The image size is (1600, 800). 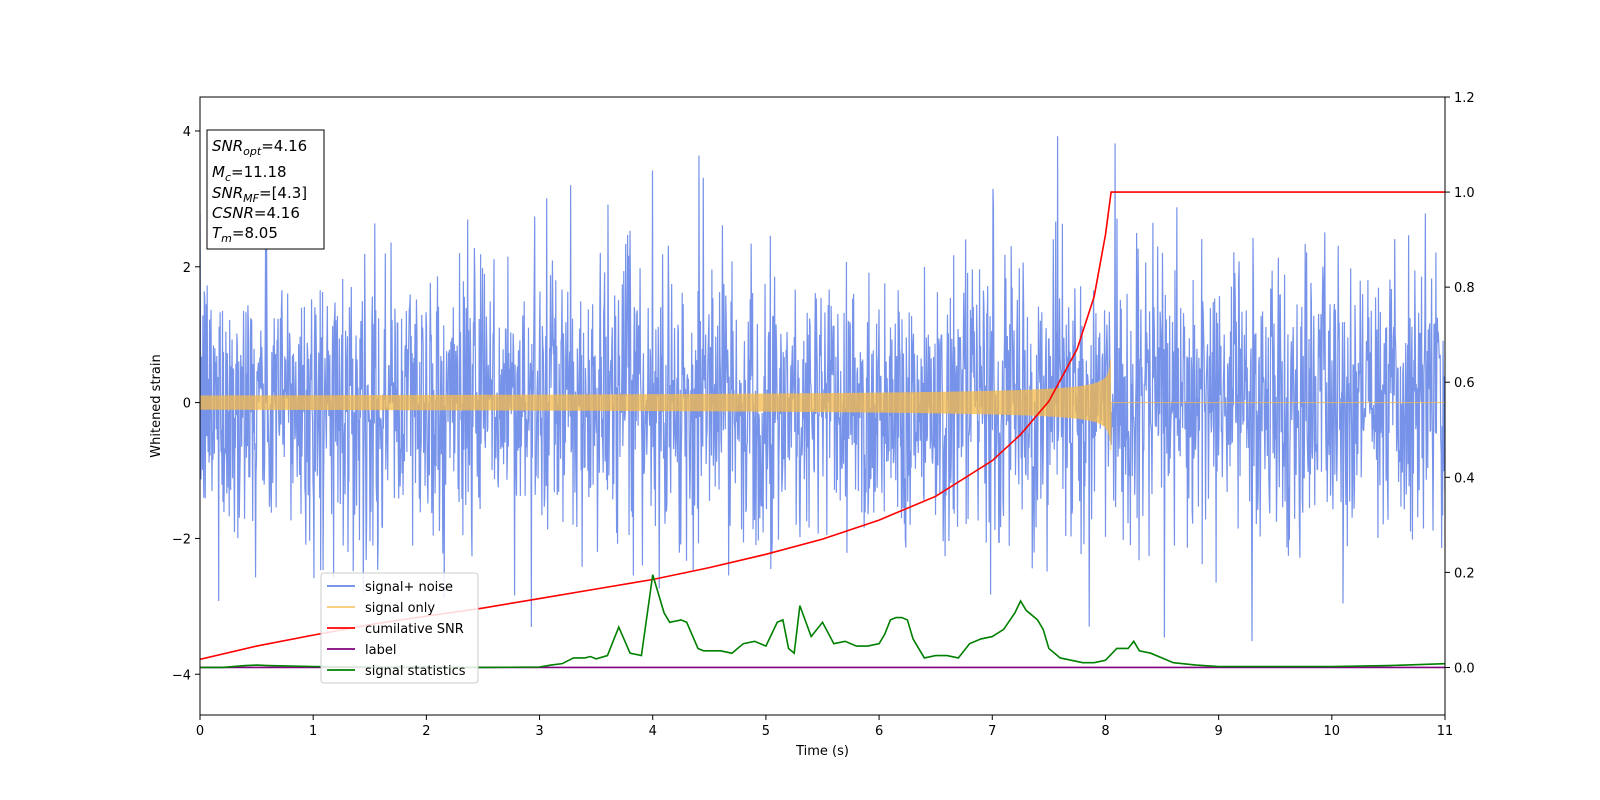 What do you see at coordinates (414, 629) in the screenshot?
I see `legend-label: cumilative SNR` at bounding box center [414, 629].